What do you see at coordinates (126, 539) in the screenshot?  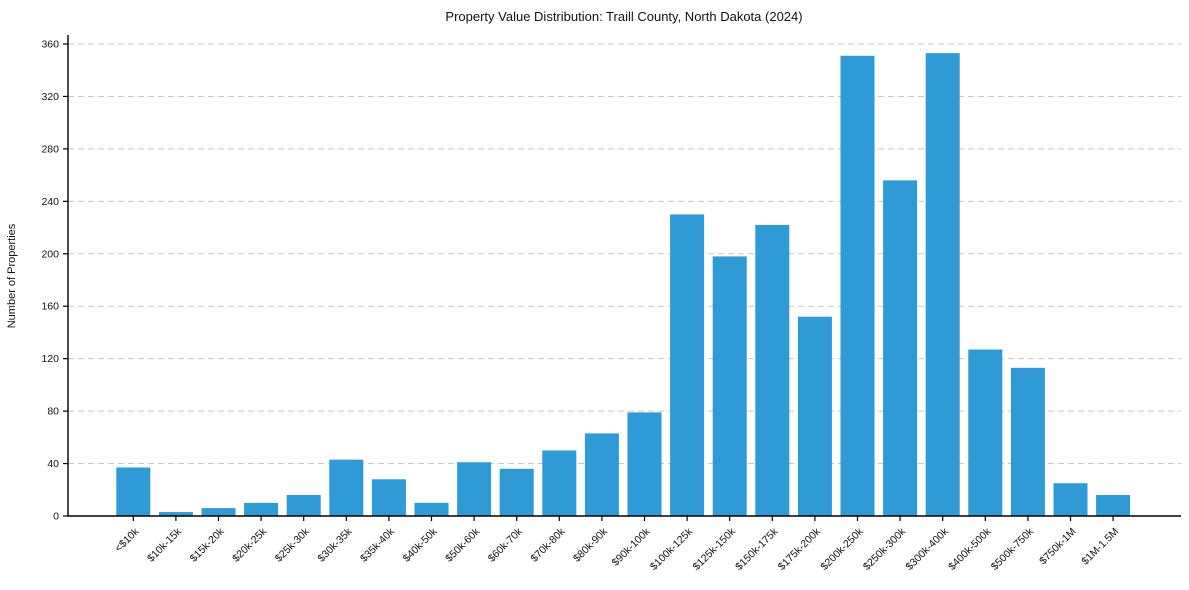 I see `x-tick-label: <$10k` at bounding box center [126, 539].